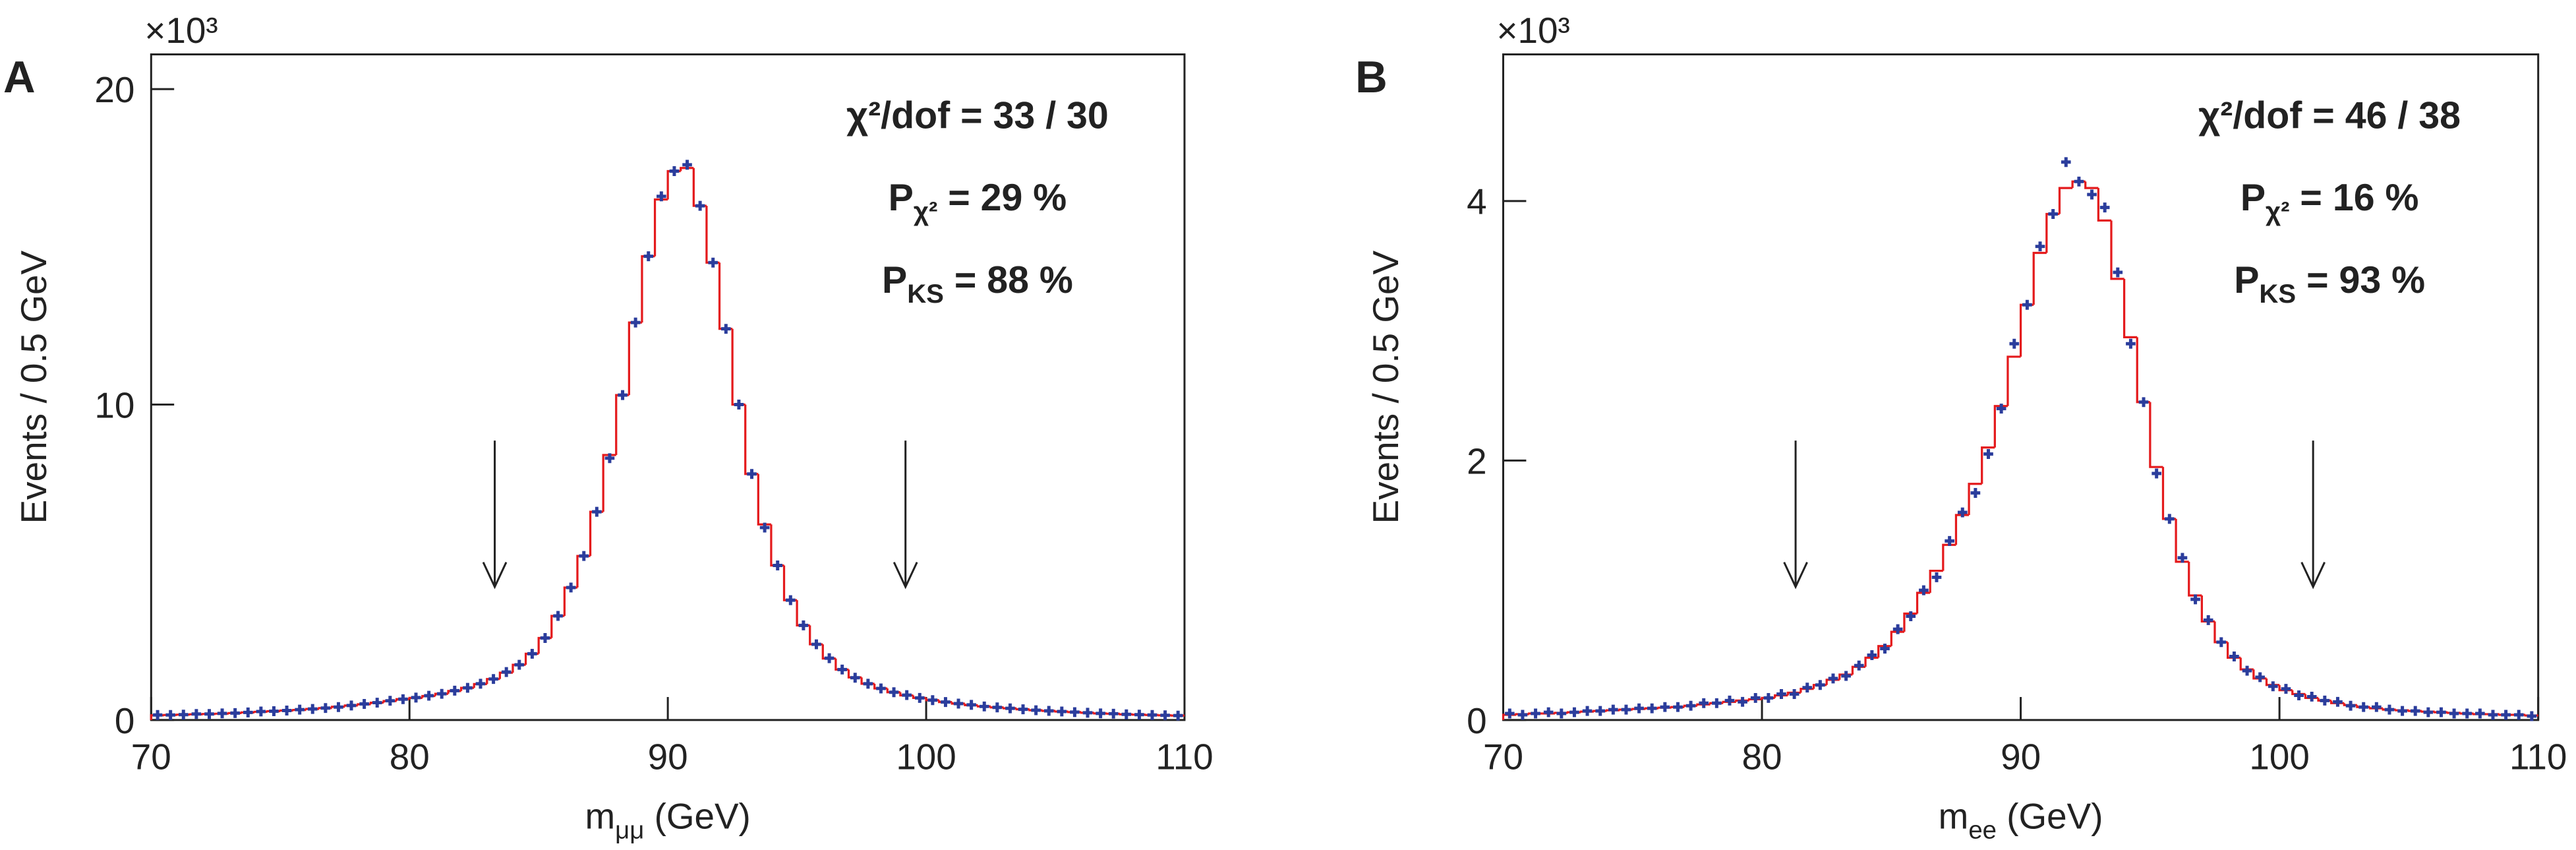  Describe the element at coordinates (181, 30) in the screenshot. I see `y-multiplier: ×10³` at that location.